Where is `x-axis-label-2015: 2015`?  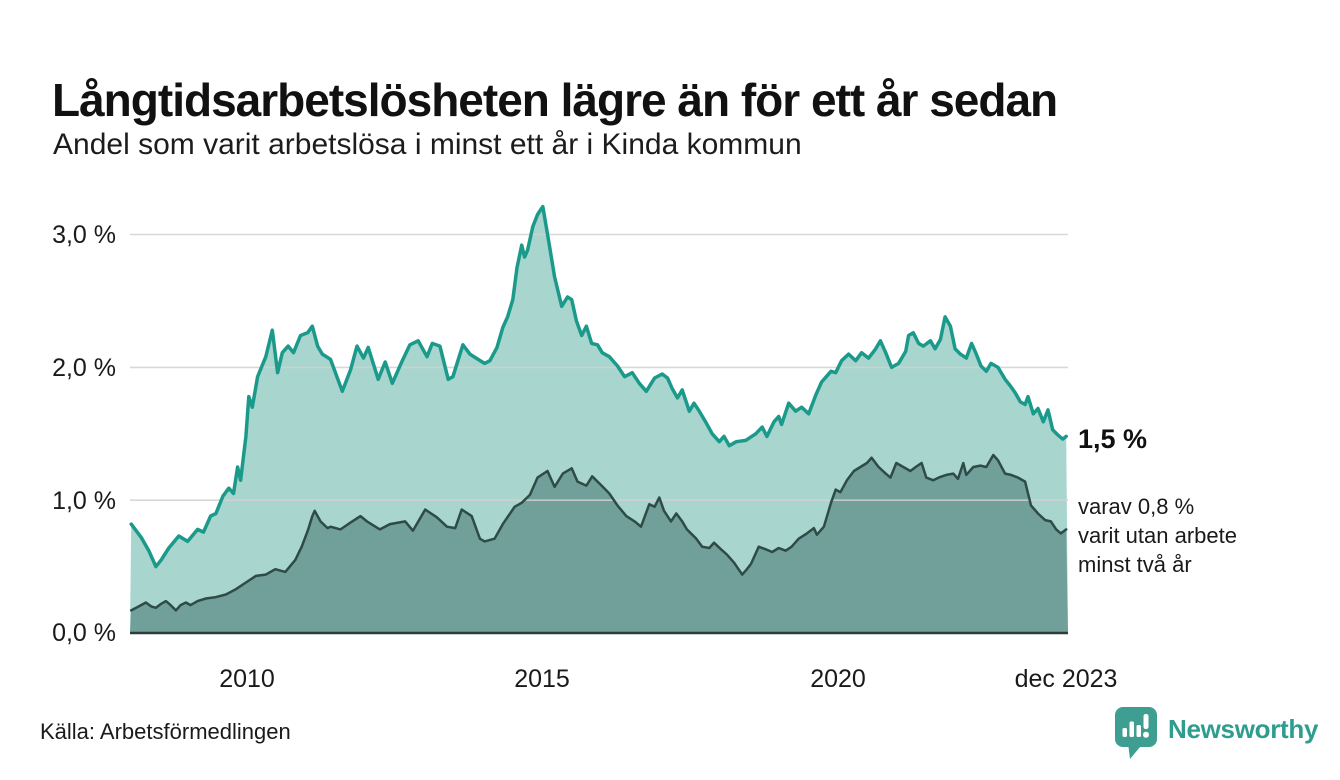
x-axis-label-2015: 2015 is located at coordinates (542, 679).